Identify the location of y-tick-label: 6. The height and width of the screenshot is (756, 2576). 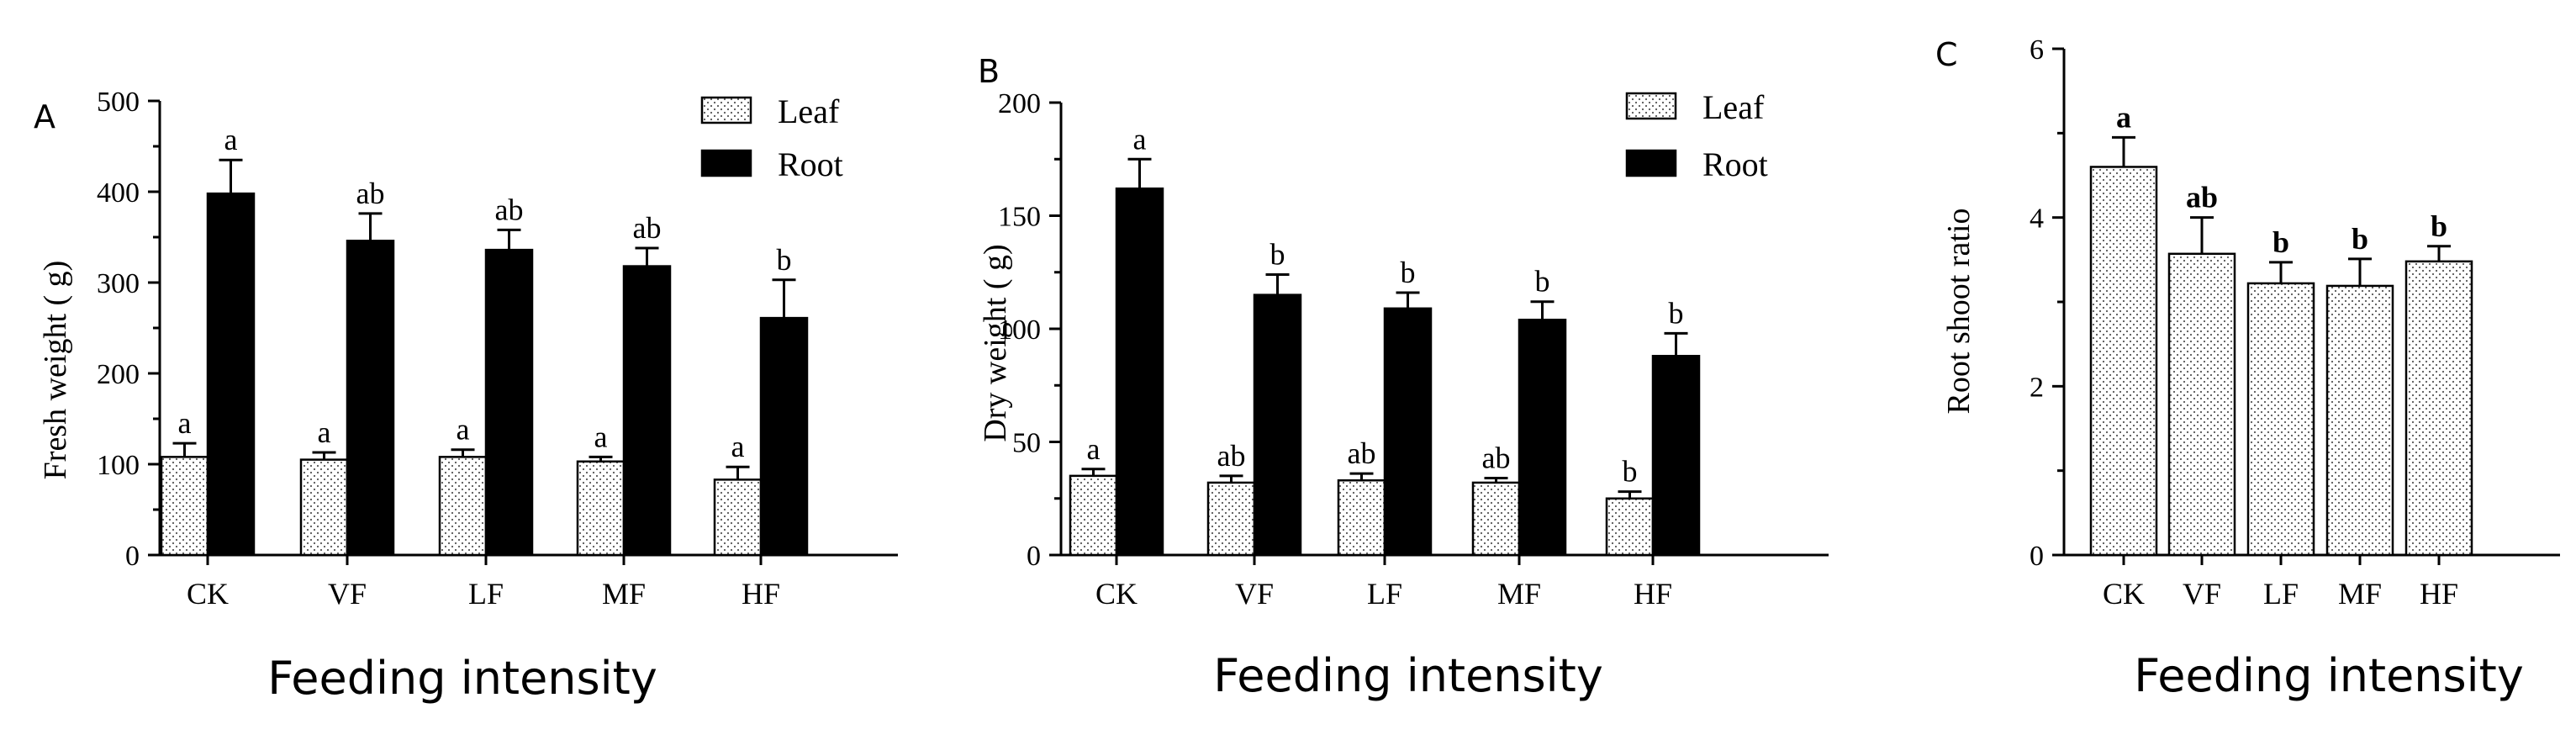
(2037, 50).